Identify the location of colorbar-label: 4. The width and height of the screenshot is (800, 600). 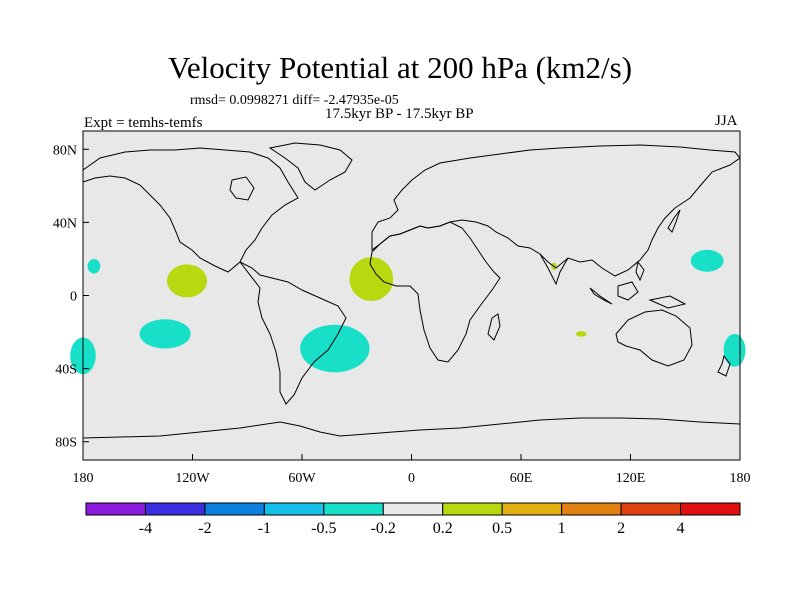
(680, 528).